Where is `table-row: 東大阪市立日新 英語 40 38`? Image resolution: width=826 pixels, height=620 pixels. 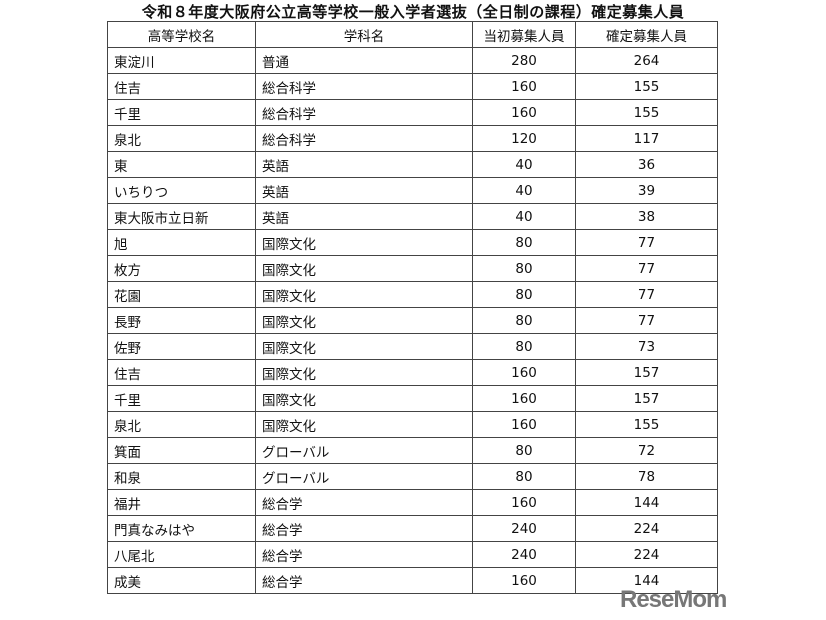
table-row: 東大阪市立日新 英語 40 38 is located at coordinates (412, 216).